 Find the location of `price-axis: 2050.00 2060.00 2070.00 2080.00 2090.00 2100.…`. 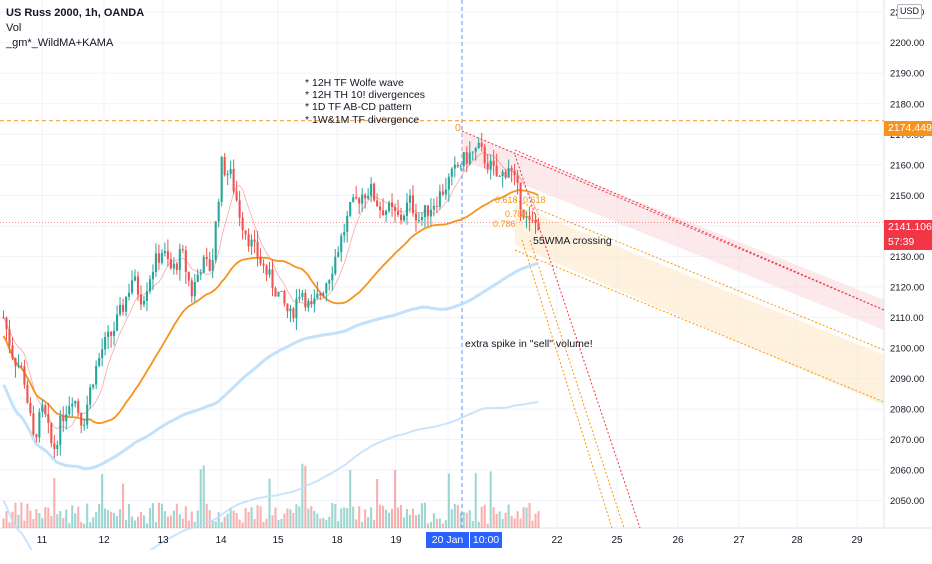

price-axis: 2050.00 2060.00 2070.00 2080.00 2090.00 2100.… is located at coordinates (907, 257).